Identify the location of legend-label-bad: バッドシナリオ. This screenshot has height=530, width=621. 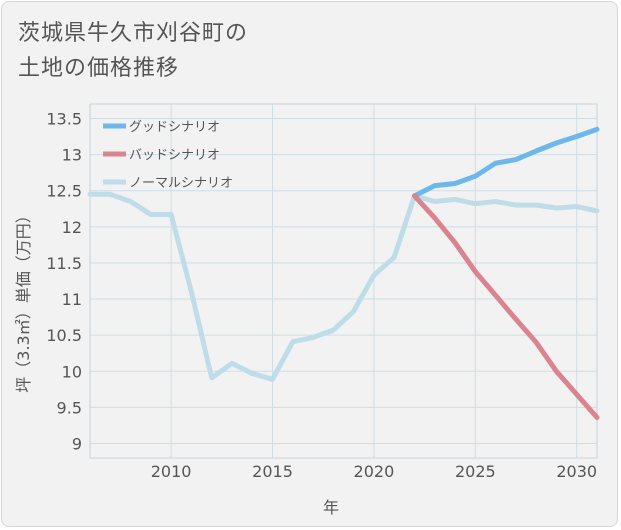
(174, 155).